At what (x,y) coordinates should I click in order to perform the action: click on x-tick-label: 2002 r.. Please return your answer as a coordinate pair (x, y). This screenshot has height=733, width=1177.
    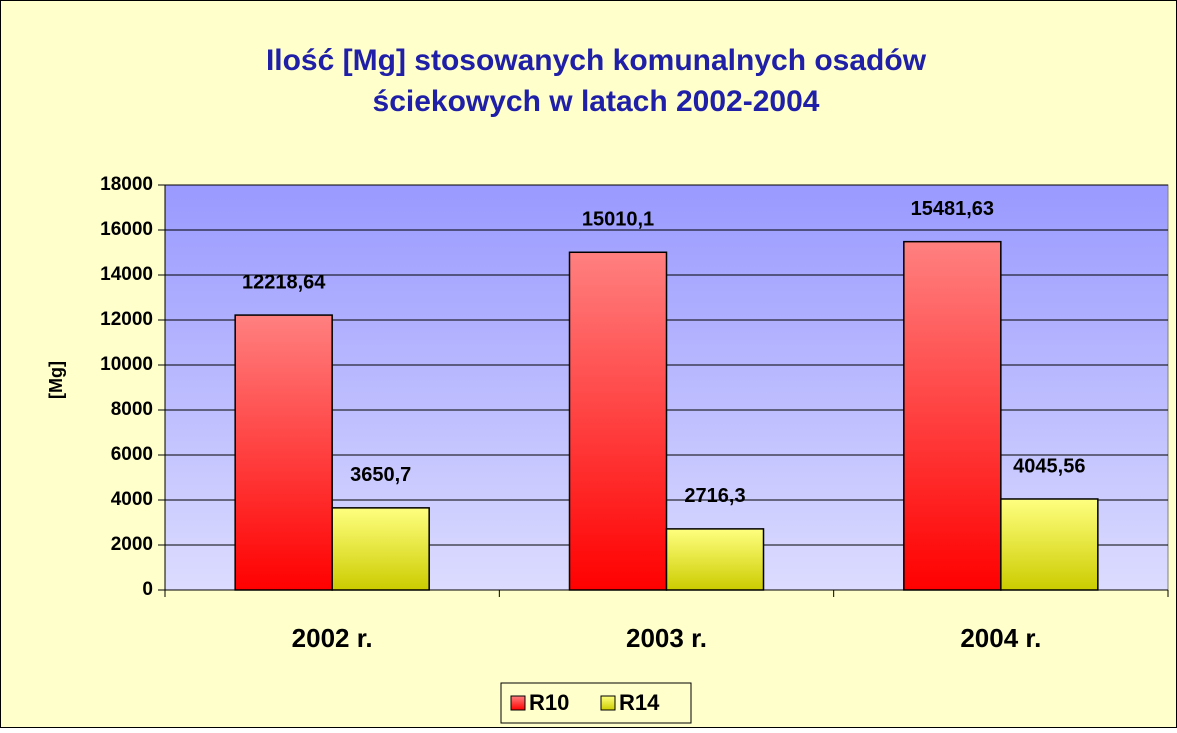
    Looking at the image, I should click on (332, 638).